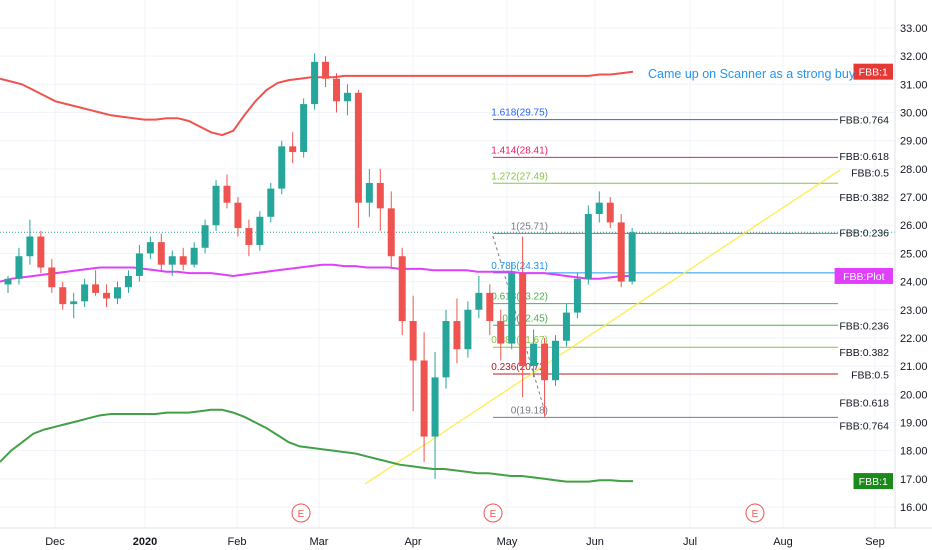  I want to click on fib-level-label: 0(19.18), so click(529, 410).